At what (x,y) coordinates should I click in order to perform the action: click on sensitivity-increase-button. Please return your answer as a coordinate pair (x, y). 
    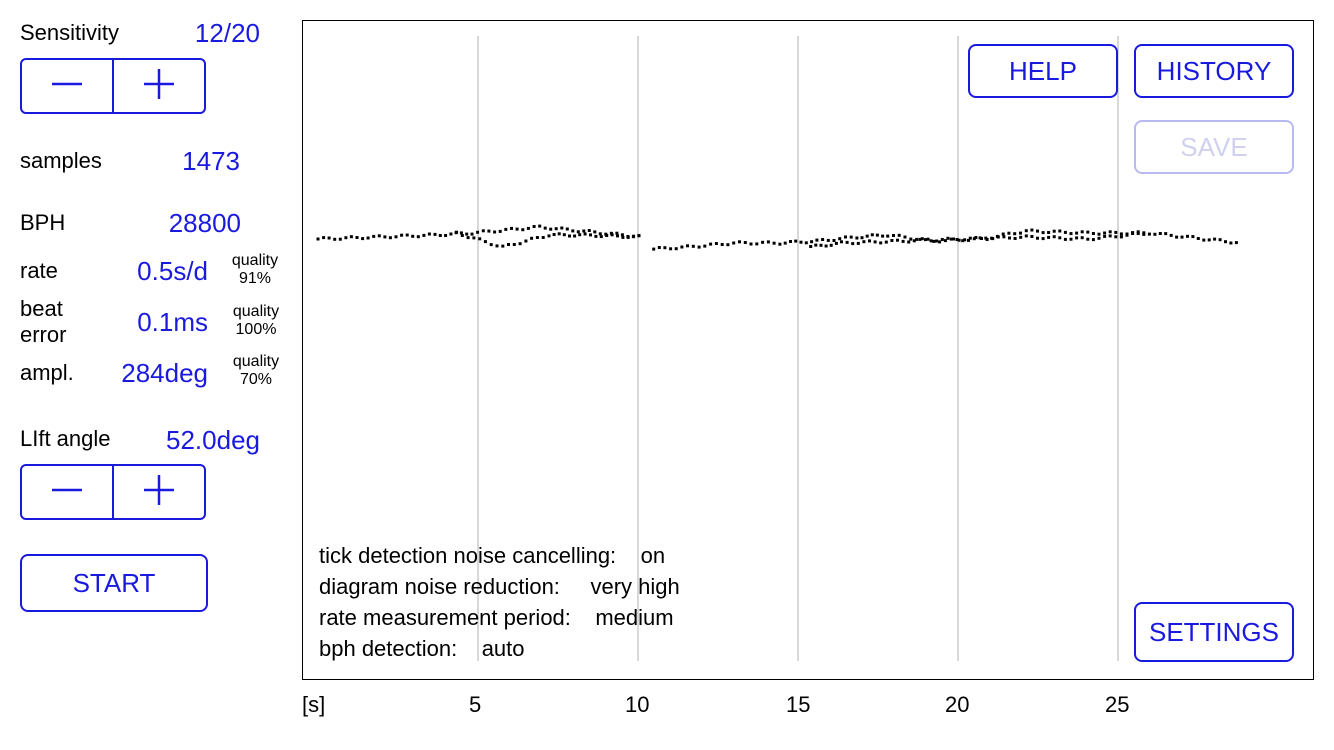
    Looking at the image, I should click on (158, 86).